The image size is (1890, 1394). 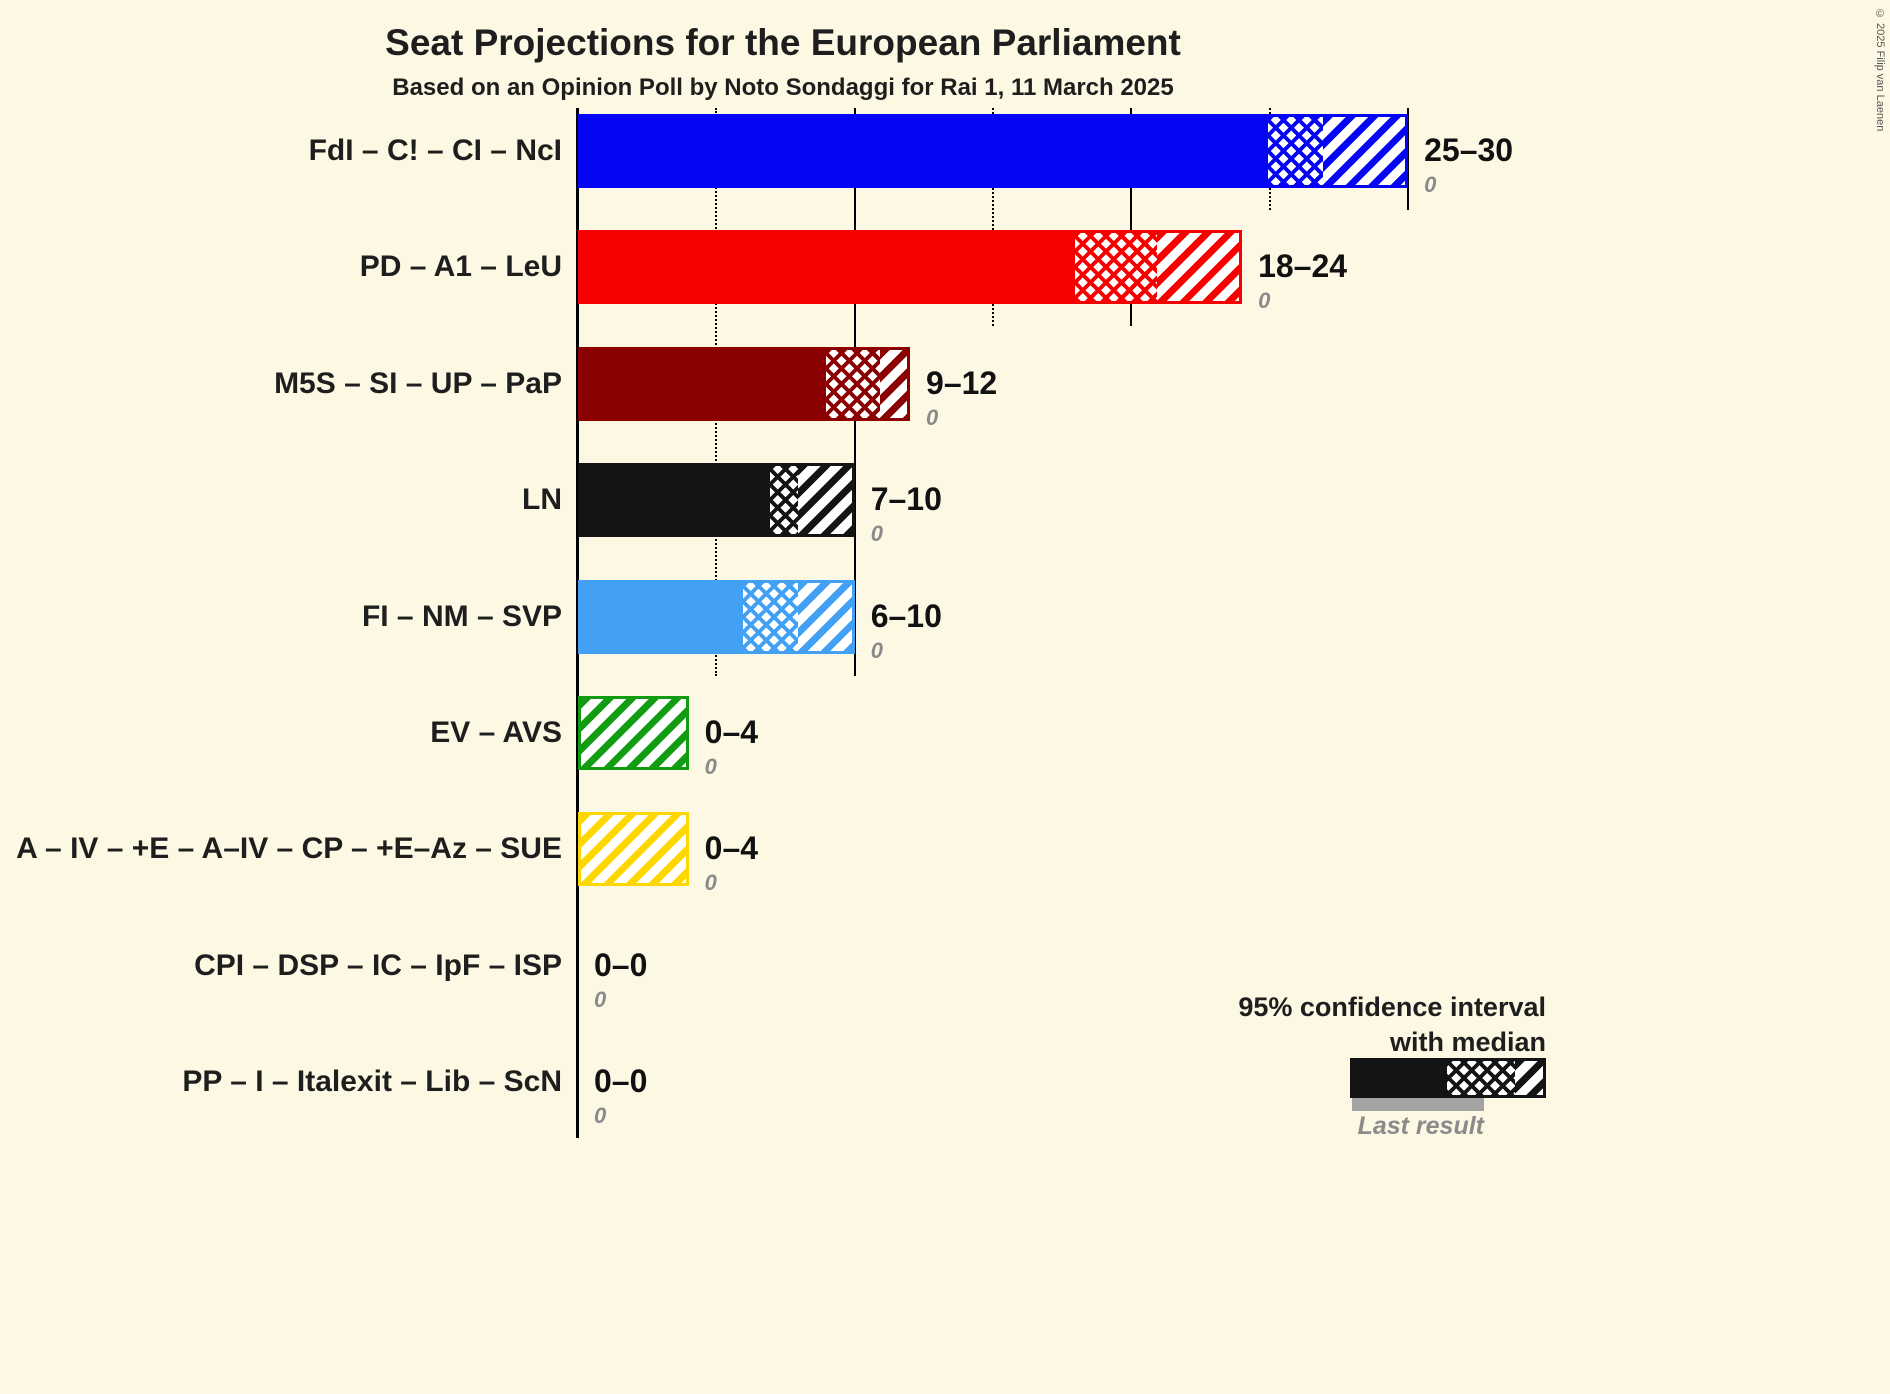 What do you see at coordinates (577, 623) in the screenshot?
I see `y-axis-line` at bounding box center [577, 623].